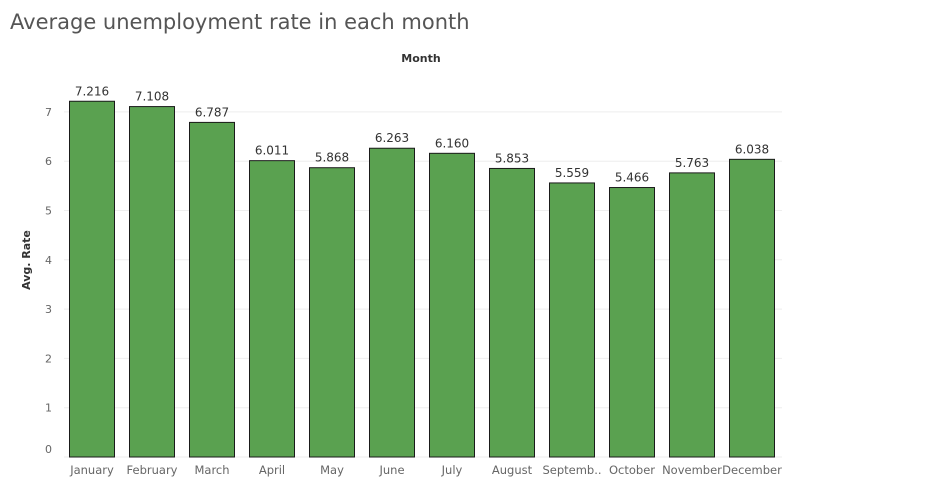  Describe the element at coordinates (632, 470) in the screenshot. I see `x-tick-label: October` at that location.